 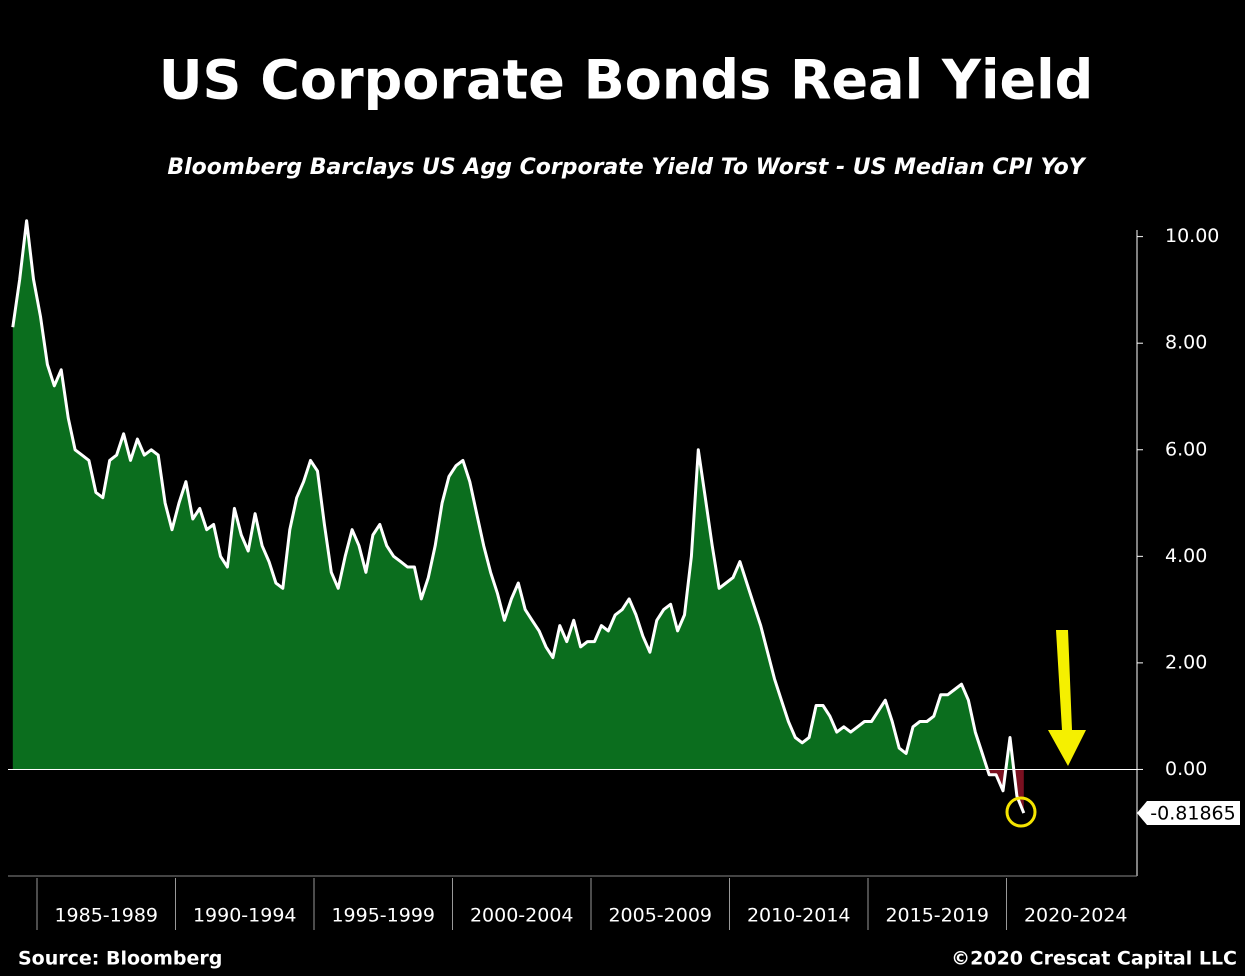 What do you see at coordinates (1094, 959) in the screenshot?
I see `copyright: ©2020 Crescat Capital LLC` at bounding box center [1094, 959].